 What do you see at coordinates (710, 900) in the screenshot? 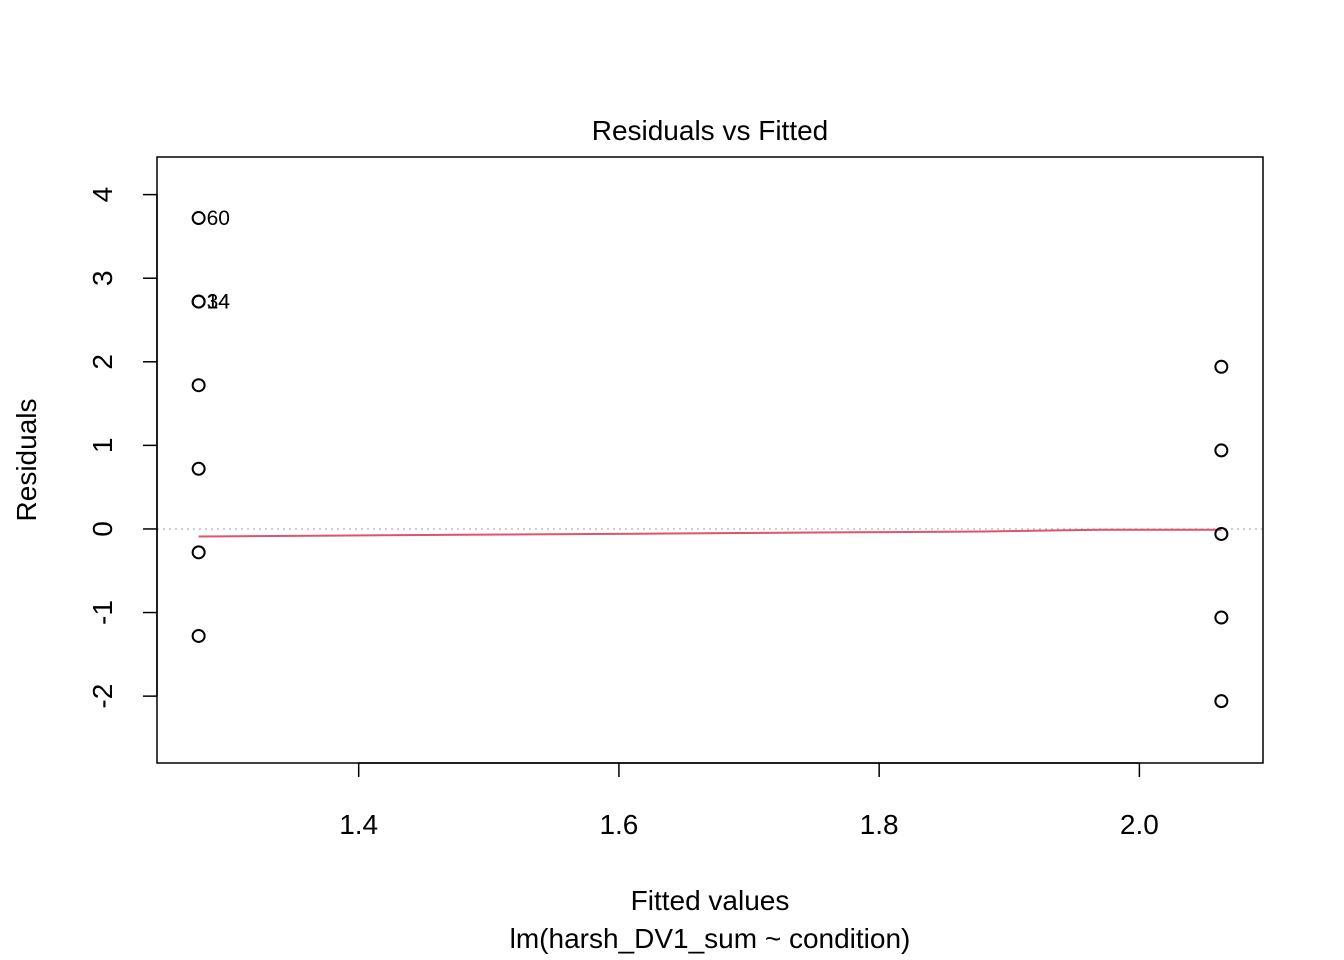
I see `x-axis-label: Fitted values` at bounding box center [710, 900].